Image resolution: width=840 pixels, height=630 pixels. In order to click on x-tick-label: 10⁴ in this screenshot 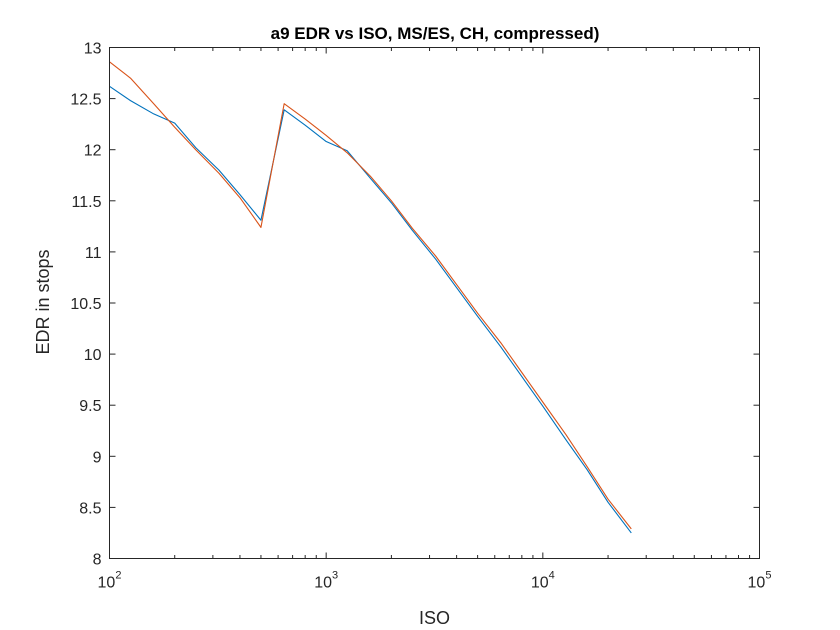, I will do `click(543, 581)`.